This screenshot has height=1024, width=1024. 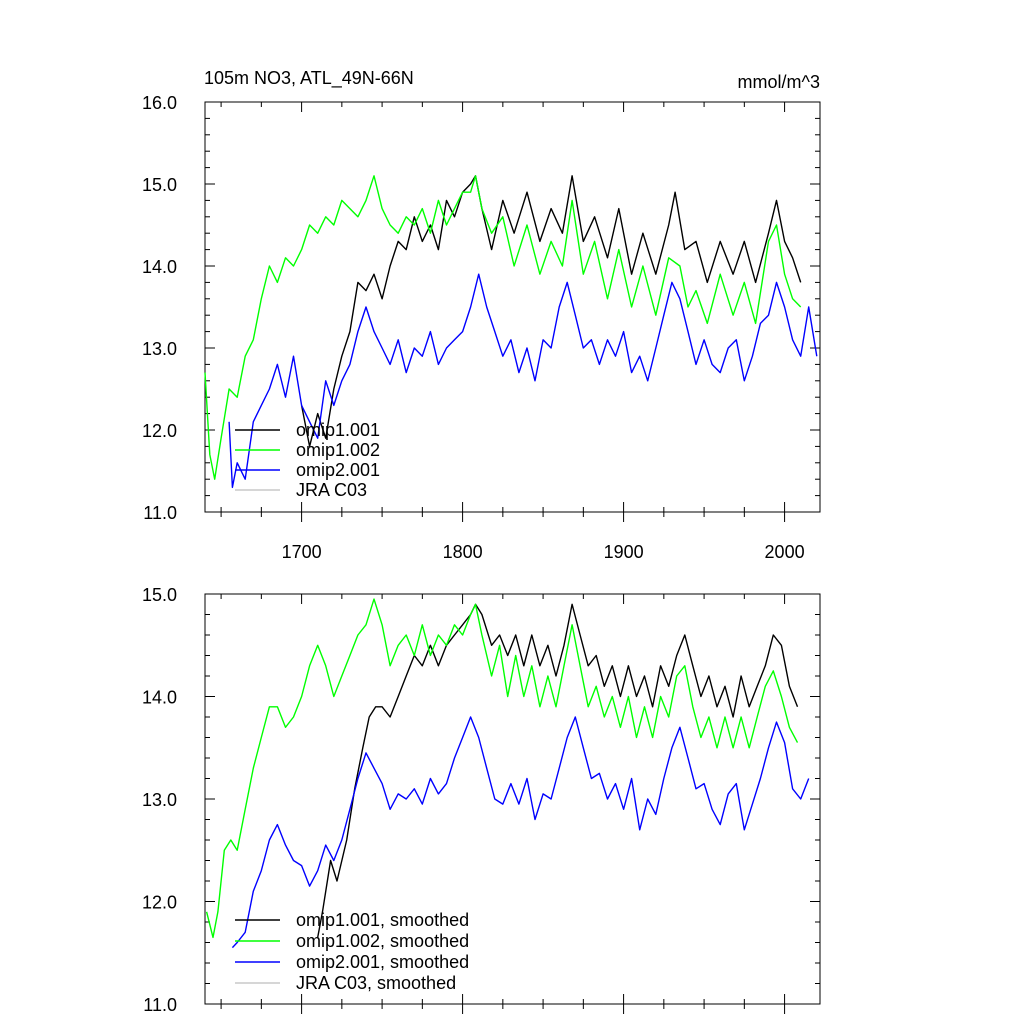 What do you see at coordinates (159, 103) in the screenshot?
I see `y-tick-label: 16.0` at bounding box center [159, 103].